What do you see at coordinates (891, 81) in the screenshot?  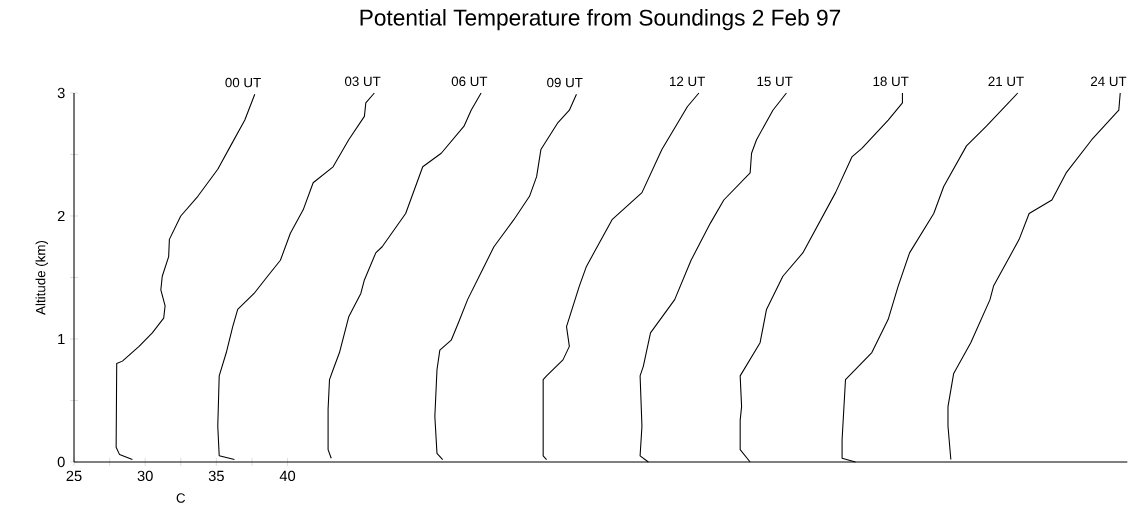 I see `series-label: 18 UT` at bounding box center [891, 81].